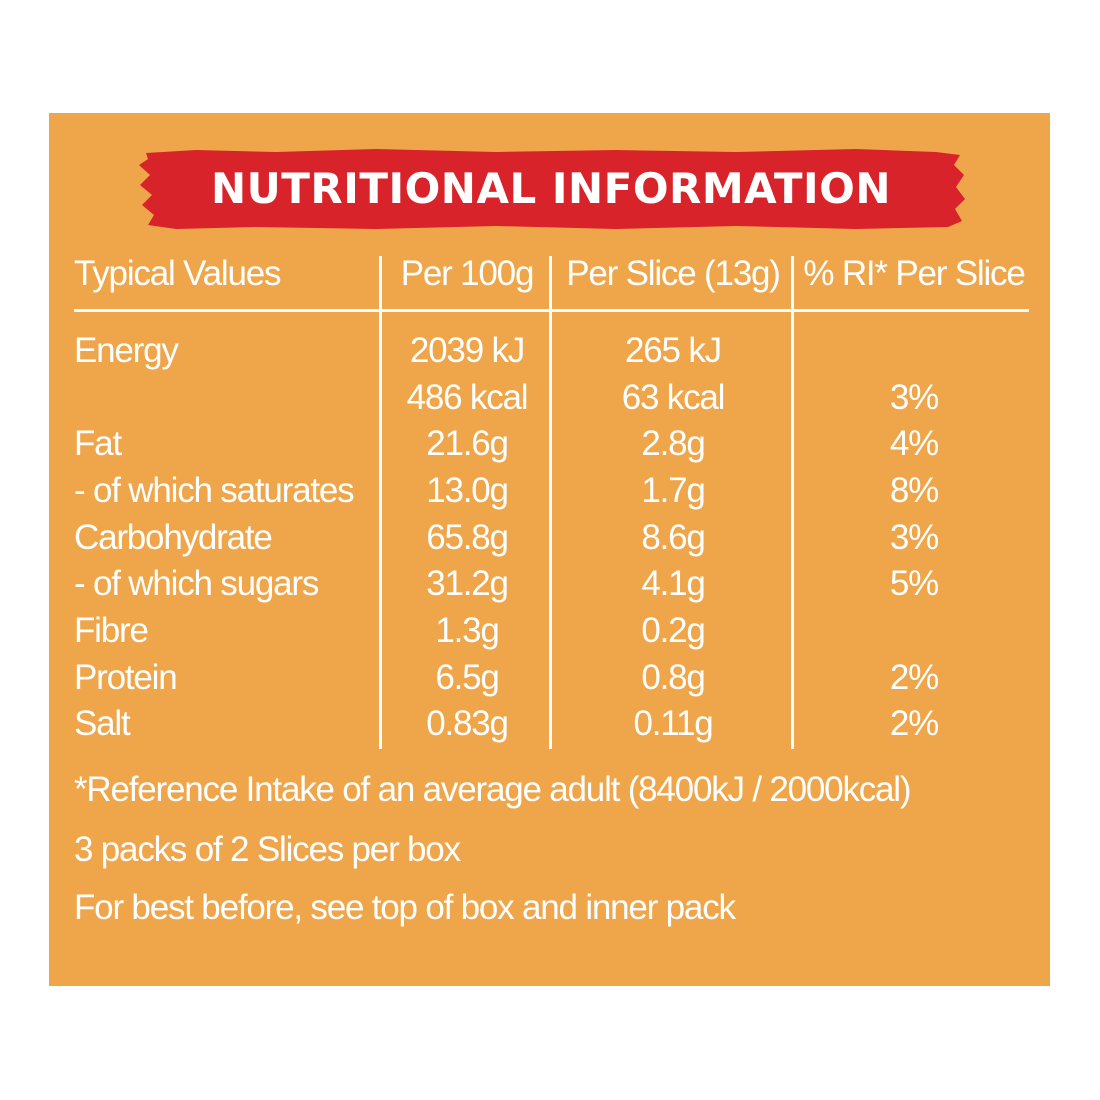  What do you see at coordinates (467, 677) in the screenshot?
I see `cell-protein-per-100g: 6.5g` at bounding box center [467, 677].